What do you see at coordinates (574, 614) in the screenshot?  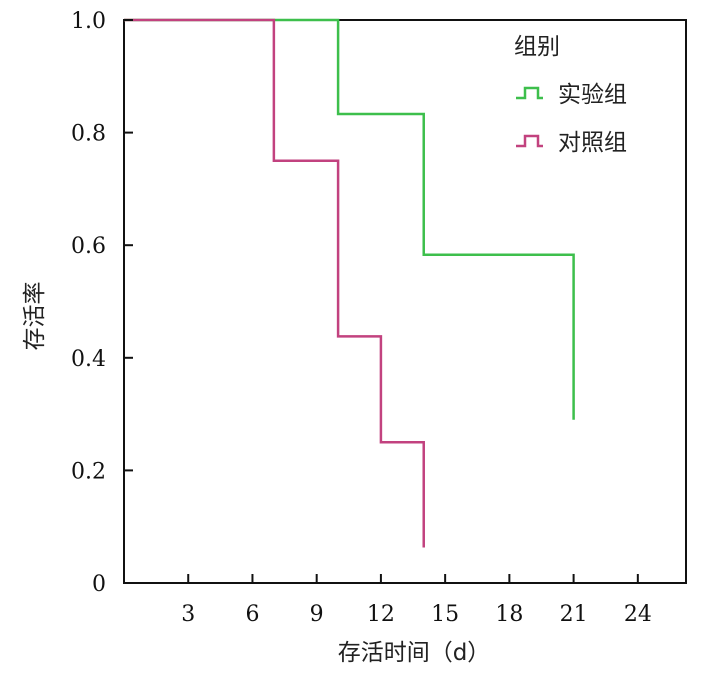 I see `x-tick-label: 21` at bounding box center [574, 614].